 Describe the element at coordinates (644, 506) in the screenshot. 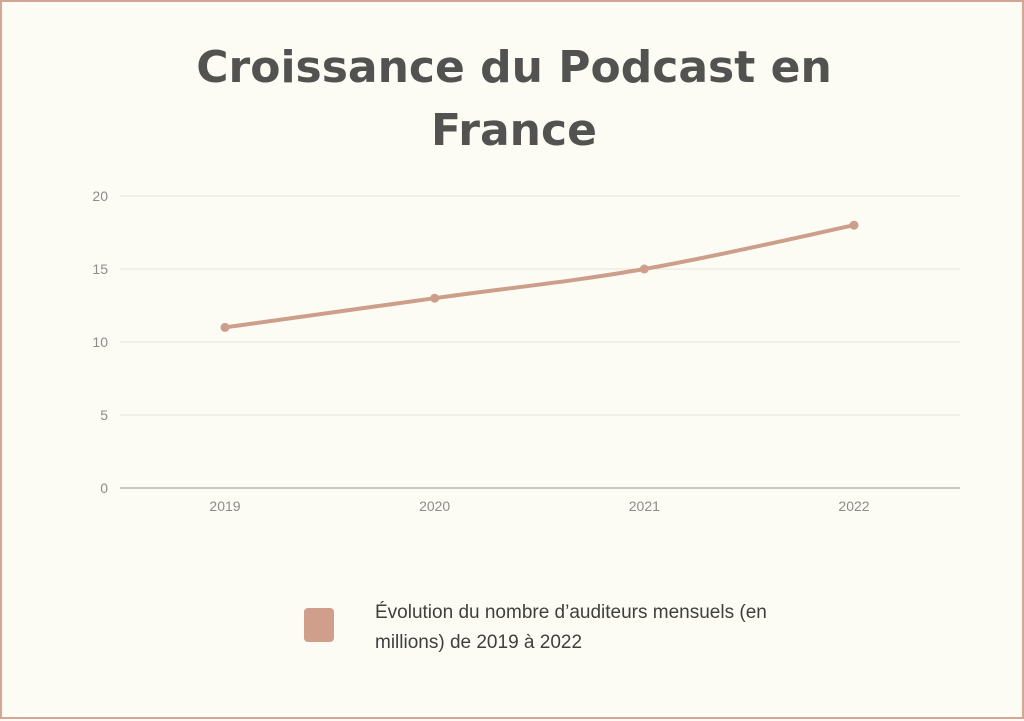

I see `x-tick-label: 2021` at that location.